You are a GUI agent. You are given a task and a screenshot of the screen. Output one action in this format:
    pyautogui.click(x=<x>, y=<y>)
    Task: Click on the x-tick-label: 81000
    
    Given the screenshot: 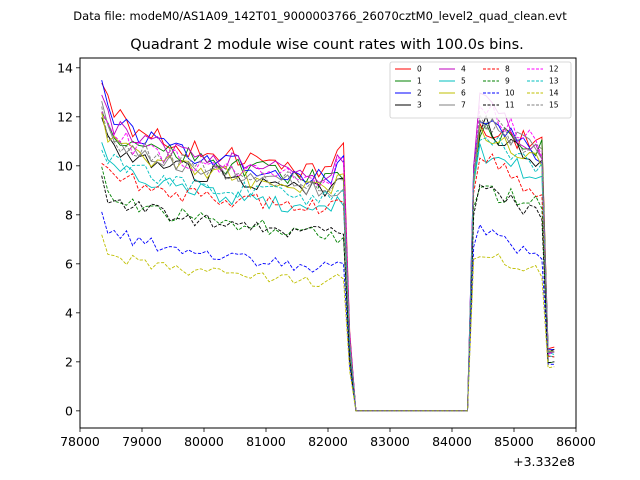 What is the action you would take?
    pyautogui.click(x=266, y=441)
    